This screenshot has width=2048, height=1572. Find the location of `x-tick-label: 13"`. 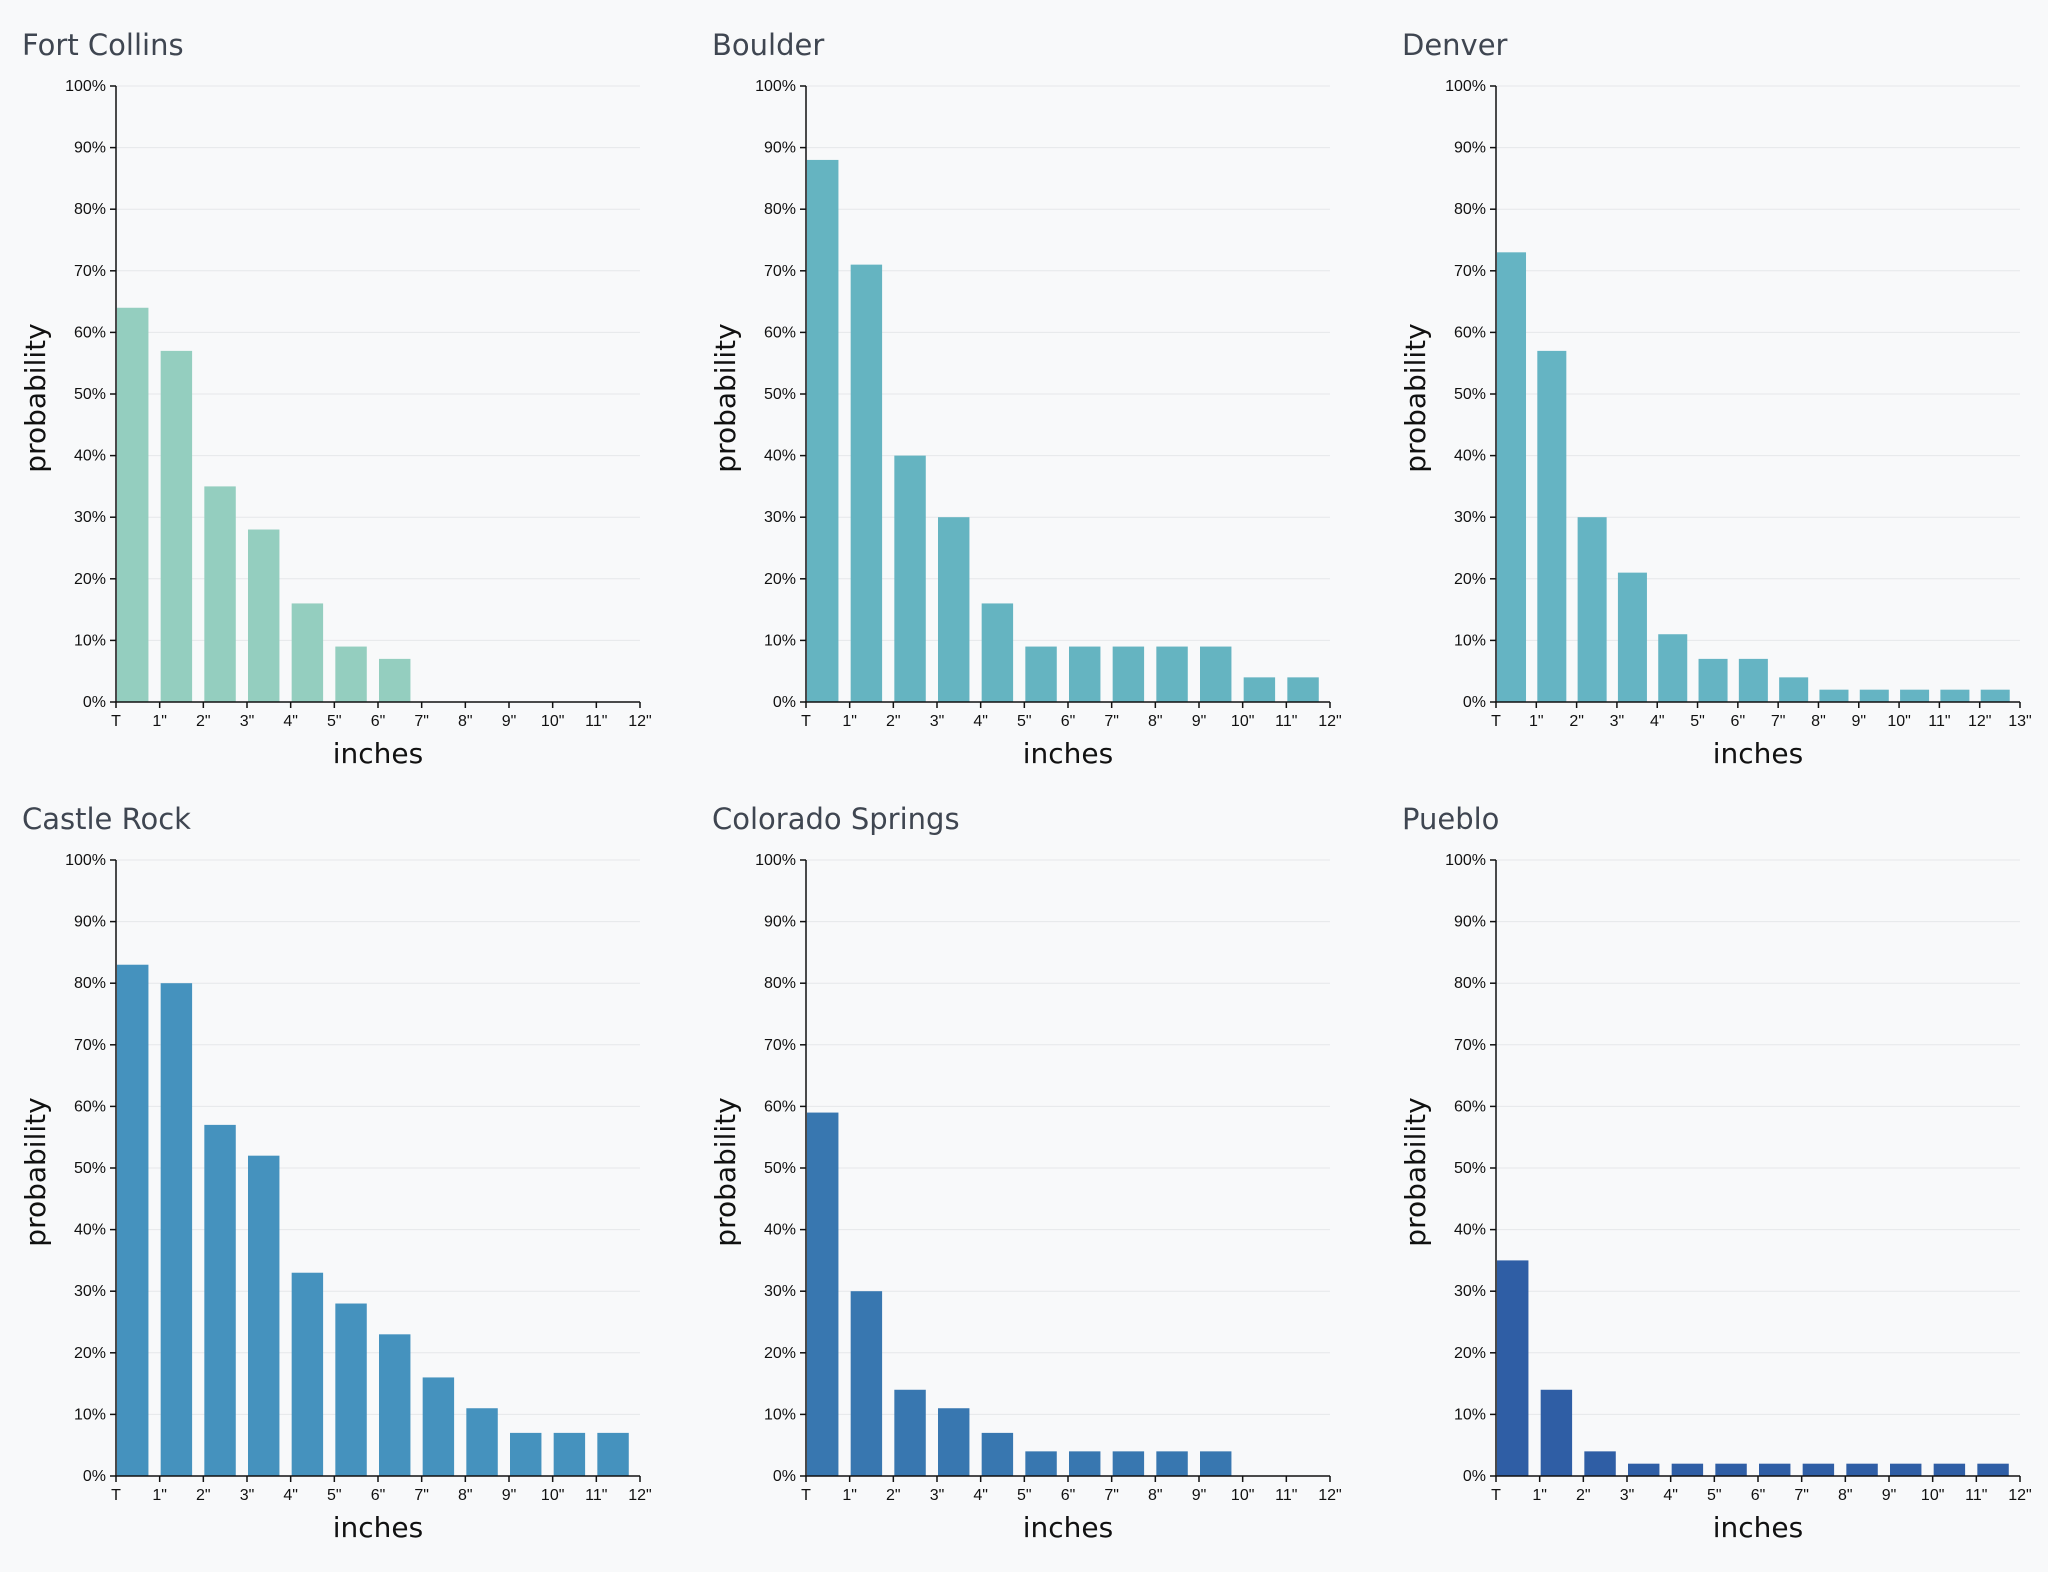

x-tick-label: 13" is located at coordinates (2019, 721).